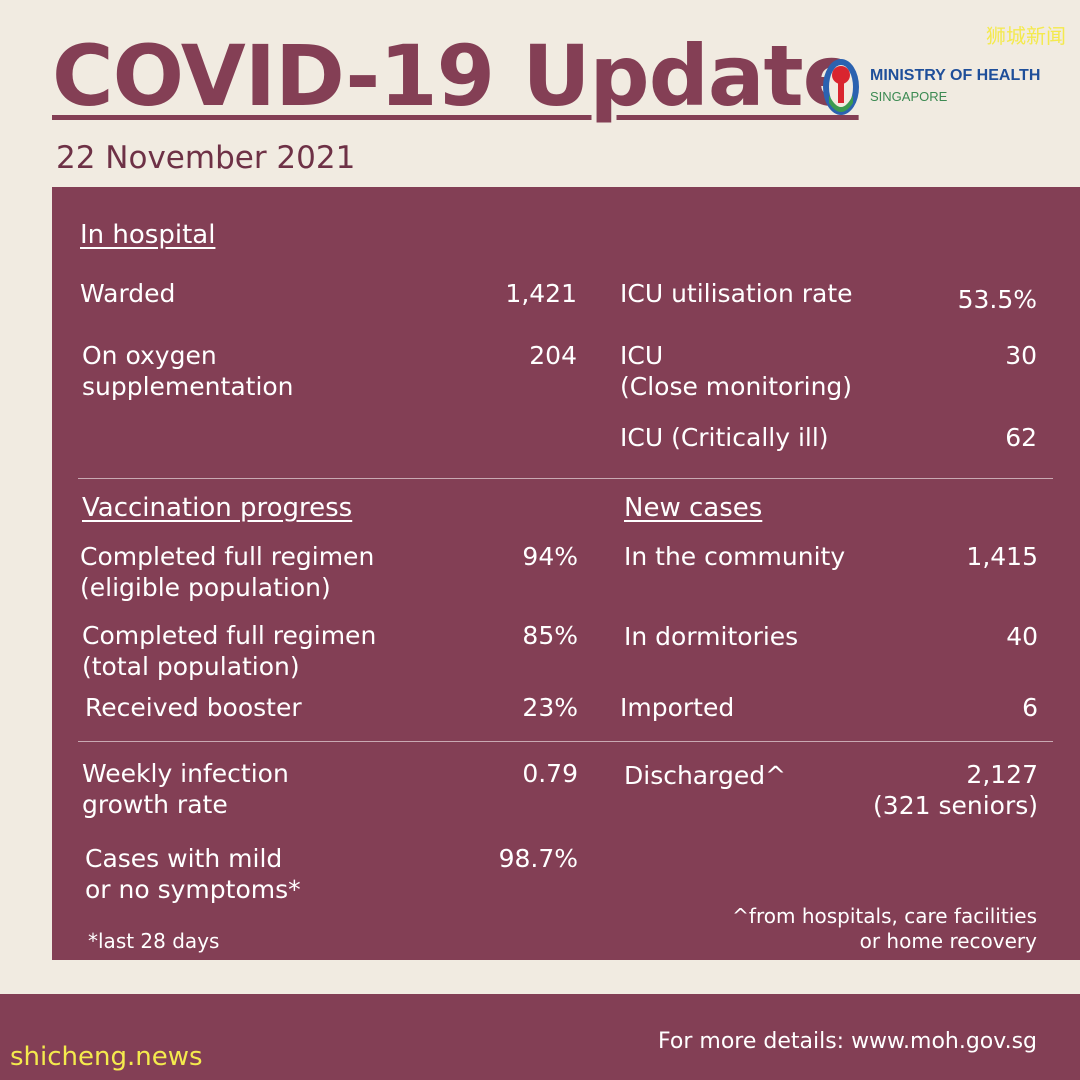 The width and height of the screenshot is (1080, 1080). What do you see at coordinates (1030, 707) in the screenshot?
I see `imported-value: 6` at bounding box center [1030, 707].